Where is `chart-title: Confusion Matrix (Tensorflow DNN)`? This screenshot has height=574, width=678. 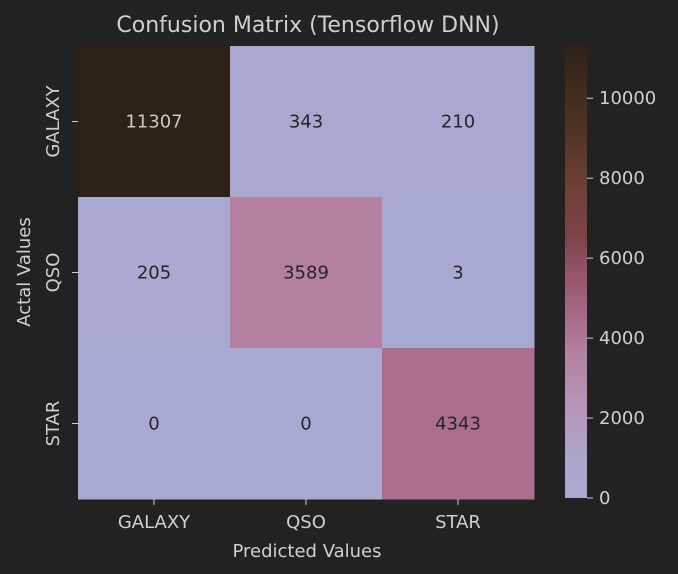
chart-title: Confusion Matrix (Tensorflow DNN) is located at coordinates (307, 25).